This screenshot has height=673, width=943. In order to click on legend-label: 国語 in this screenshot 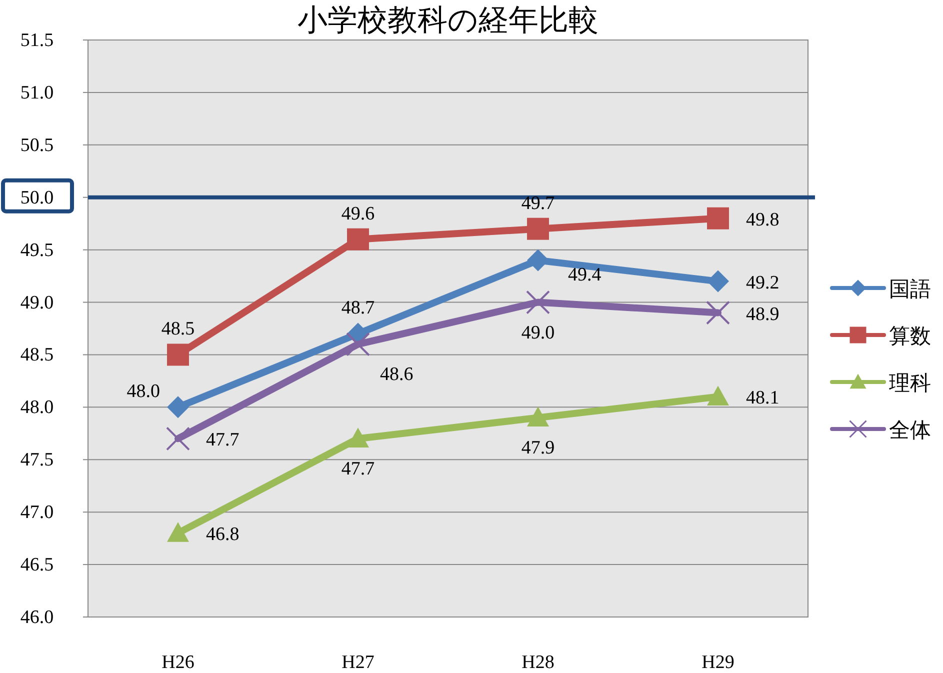, I will do `click(910, 289)`.